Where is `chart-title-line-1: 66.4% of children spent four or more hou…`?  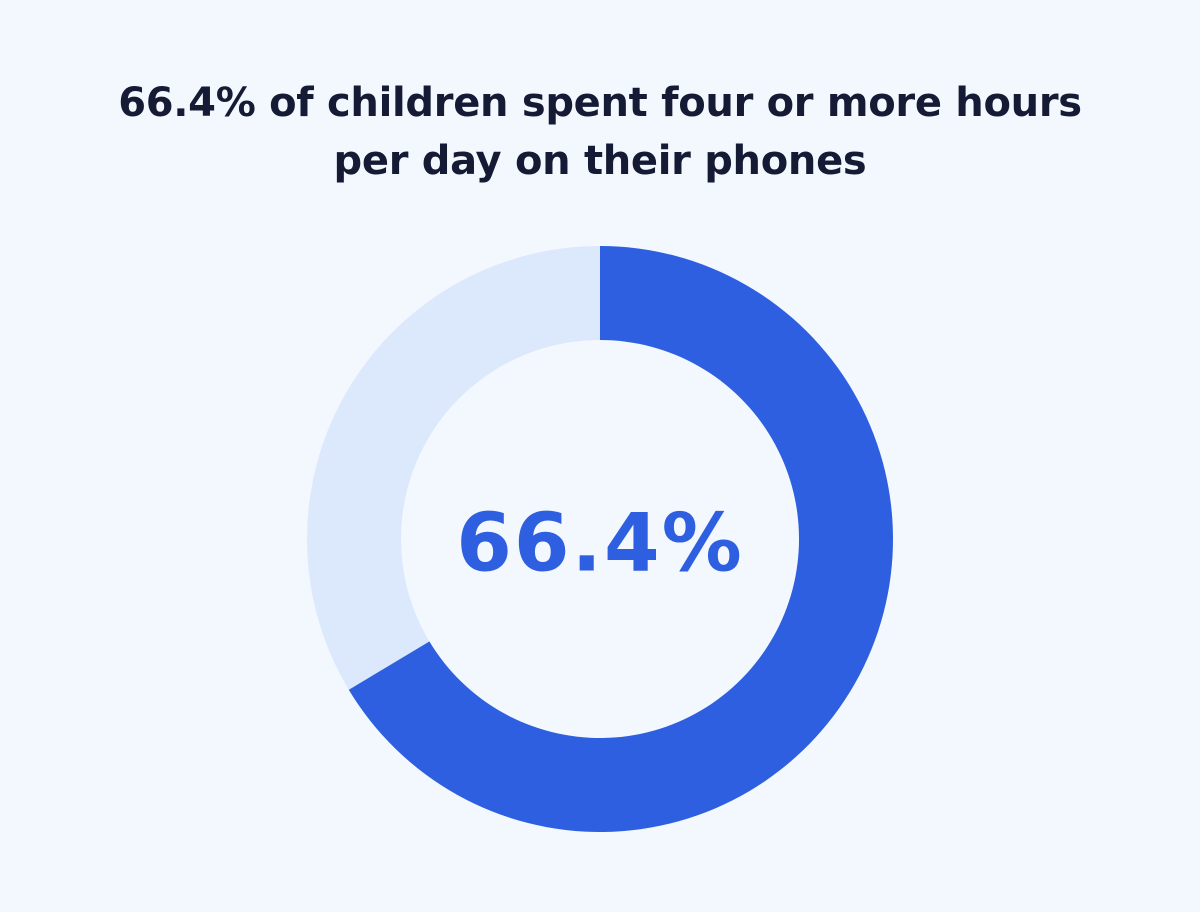
chart-title-line-1: 66.4% of children spent four or more hou… is located at coordinates (600, 103).